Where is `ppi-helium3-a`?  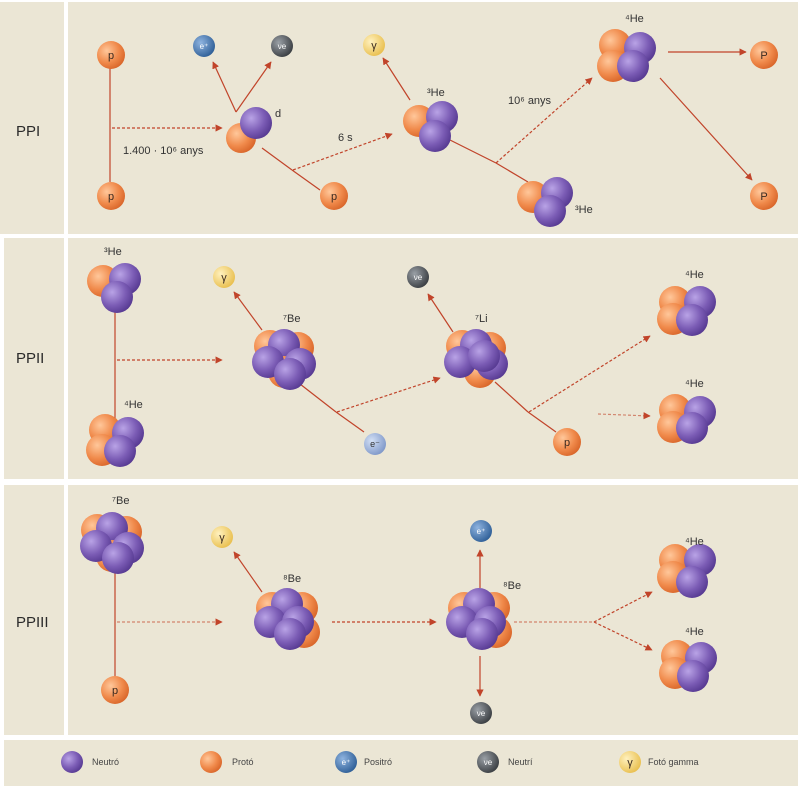 ppi-helium3-a is located at coordinates (430, 126).